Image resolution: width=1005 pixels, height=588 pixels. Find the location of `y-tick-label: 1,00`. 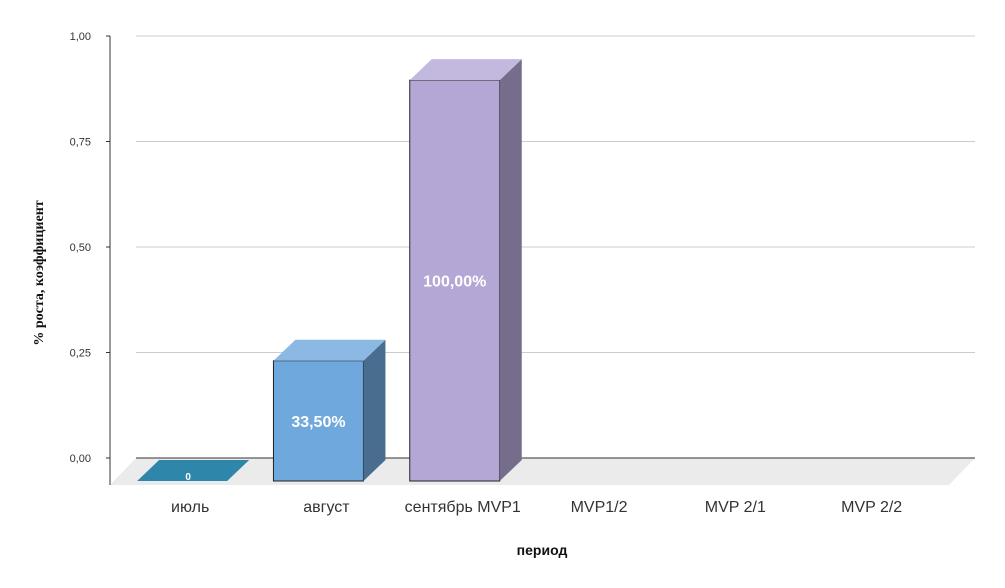

y-tick-label: 1,00 is located at coordinates (80, 37).